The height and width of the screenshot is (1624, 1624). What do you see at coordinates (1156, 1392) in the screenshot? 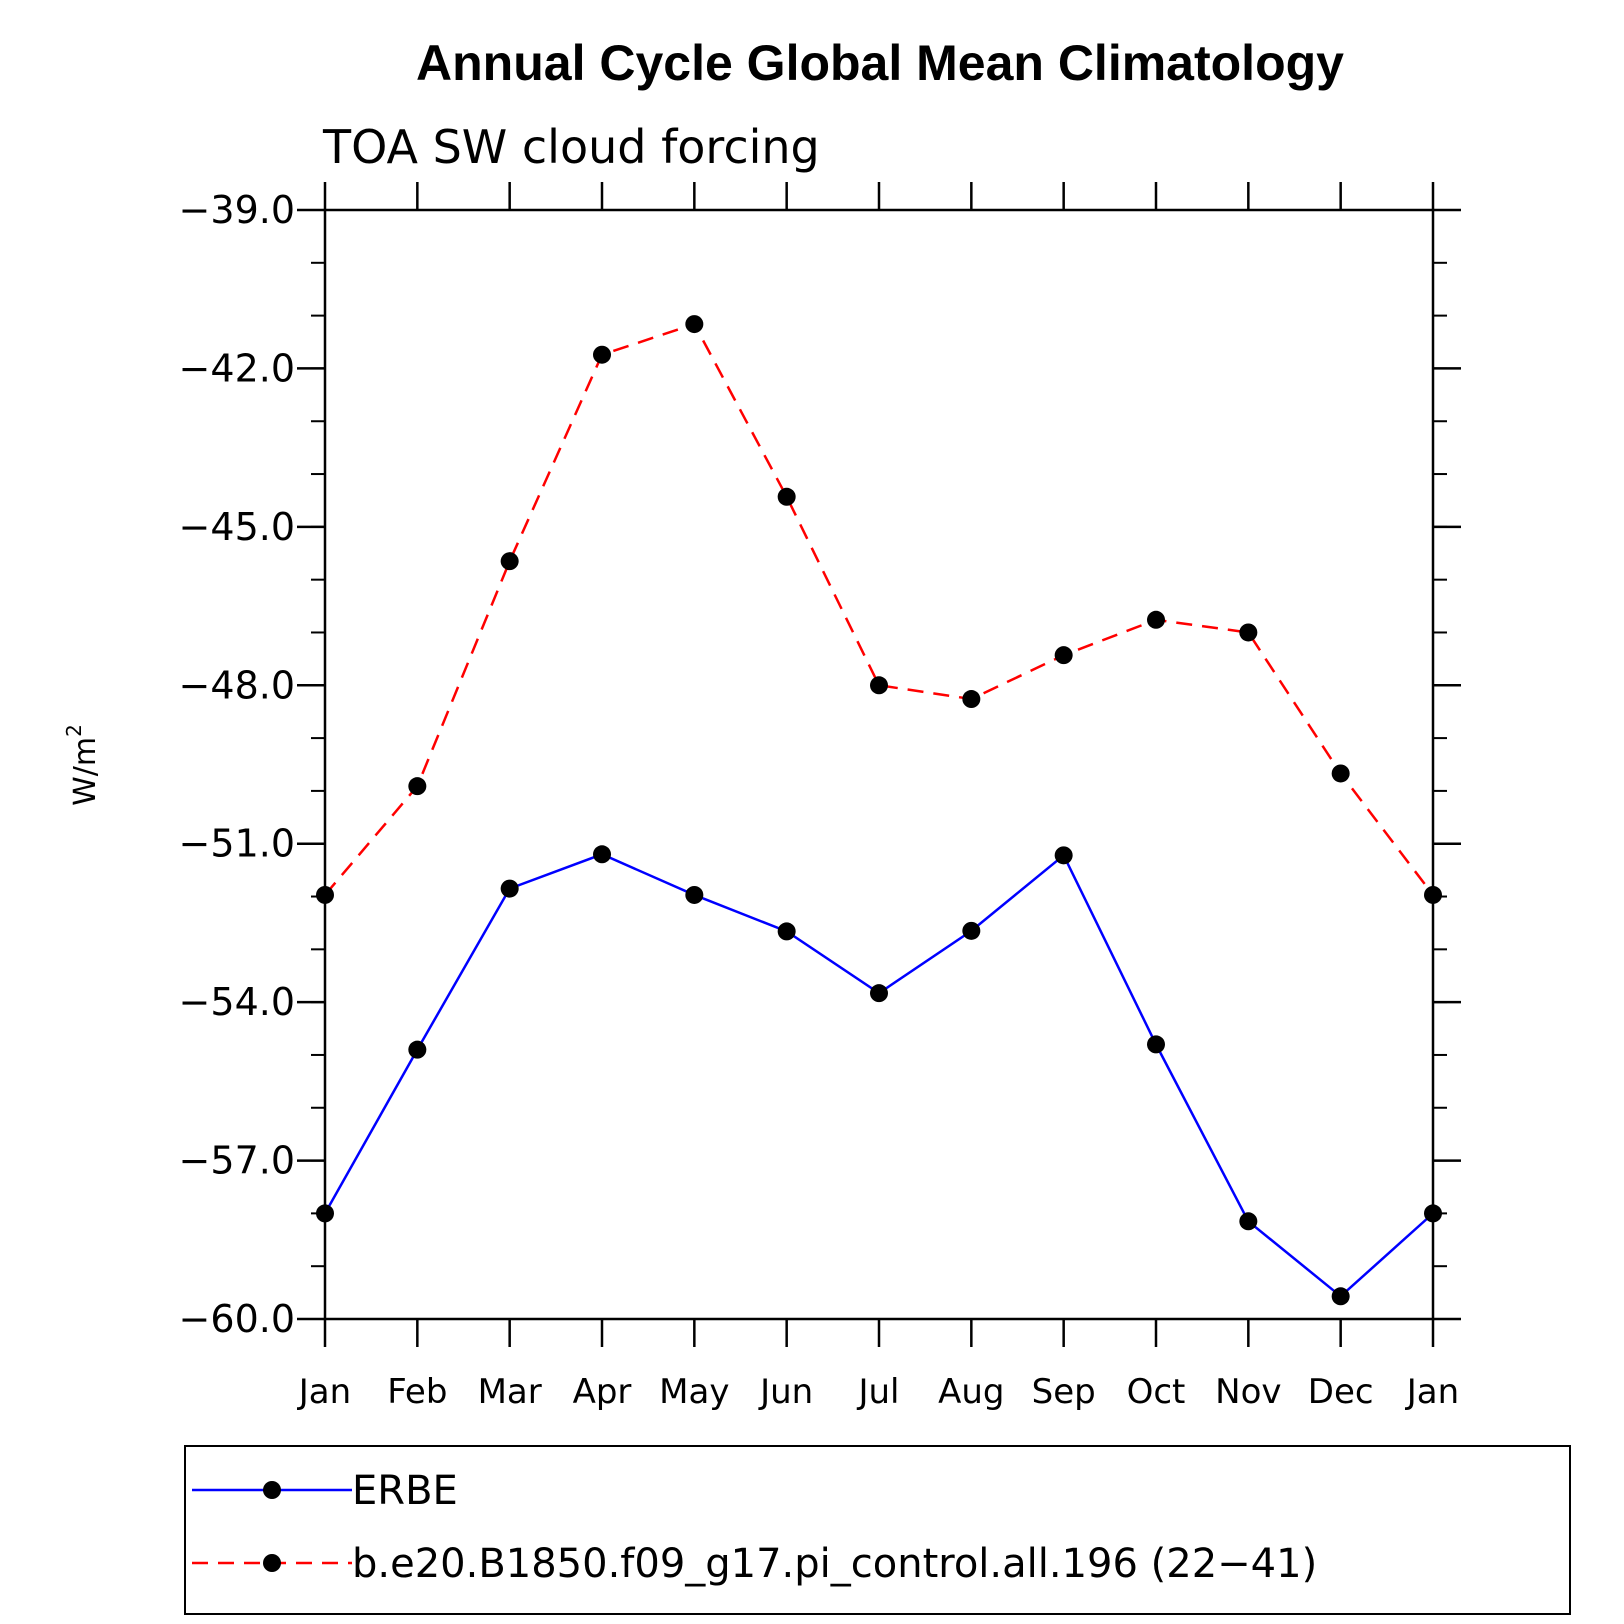
I see `x-tick-label: Oct` at bounding box center [1156, 1392].